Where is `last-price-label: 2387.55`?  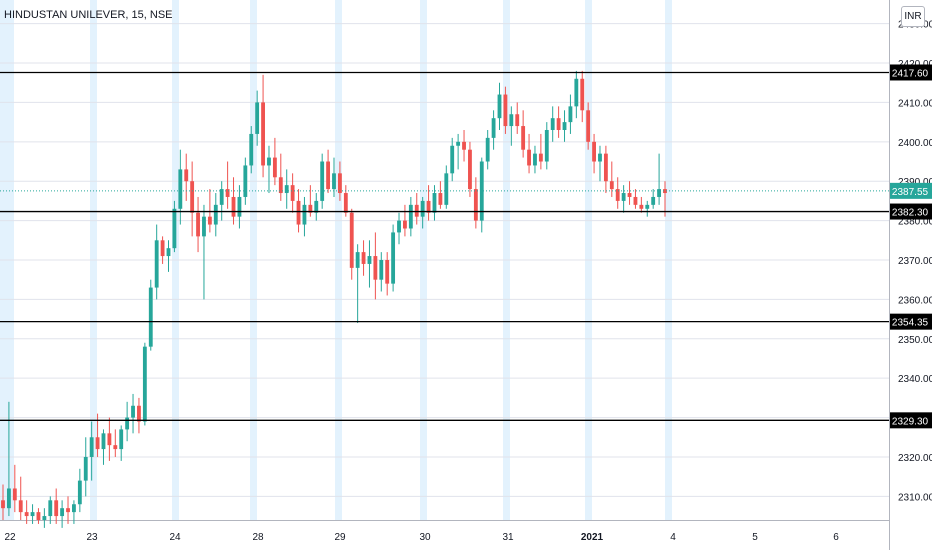 last-price-label: 2387.55 is located at coordinates (910, 192).